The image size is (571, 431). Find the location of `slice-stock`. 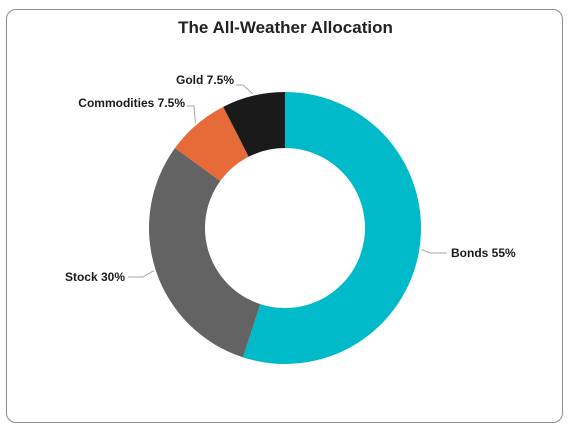

slice-stock is located at coordinates (205, 253).